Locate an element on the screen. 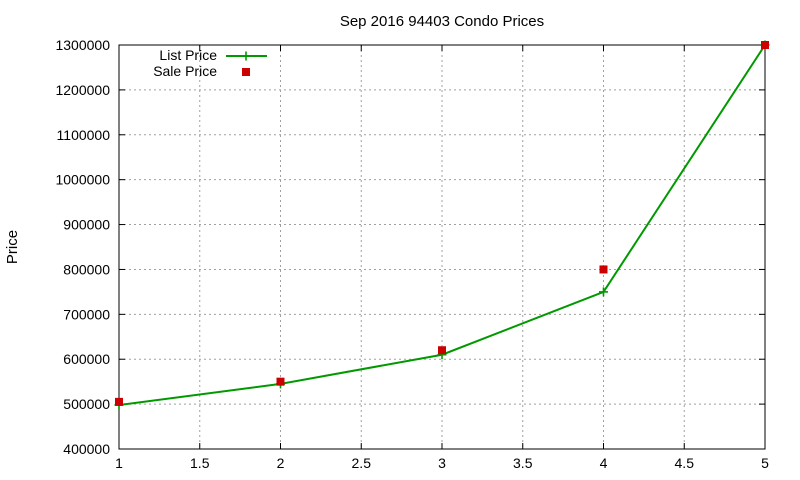 The height and width of the screenshot is (480, 800). y-axis-label: Price is located at coordinates (12, 247).